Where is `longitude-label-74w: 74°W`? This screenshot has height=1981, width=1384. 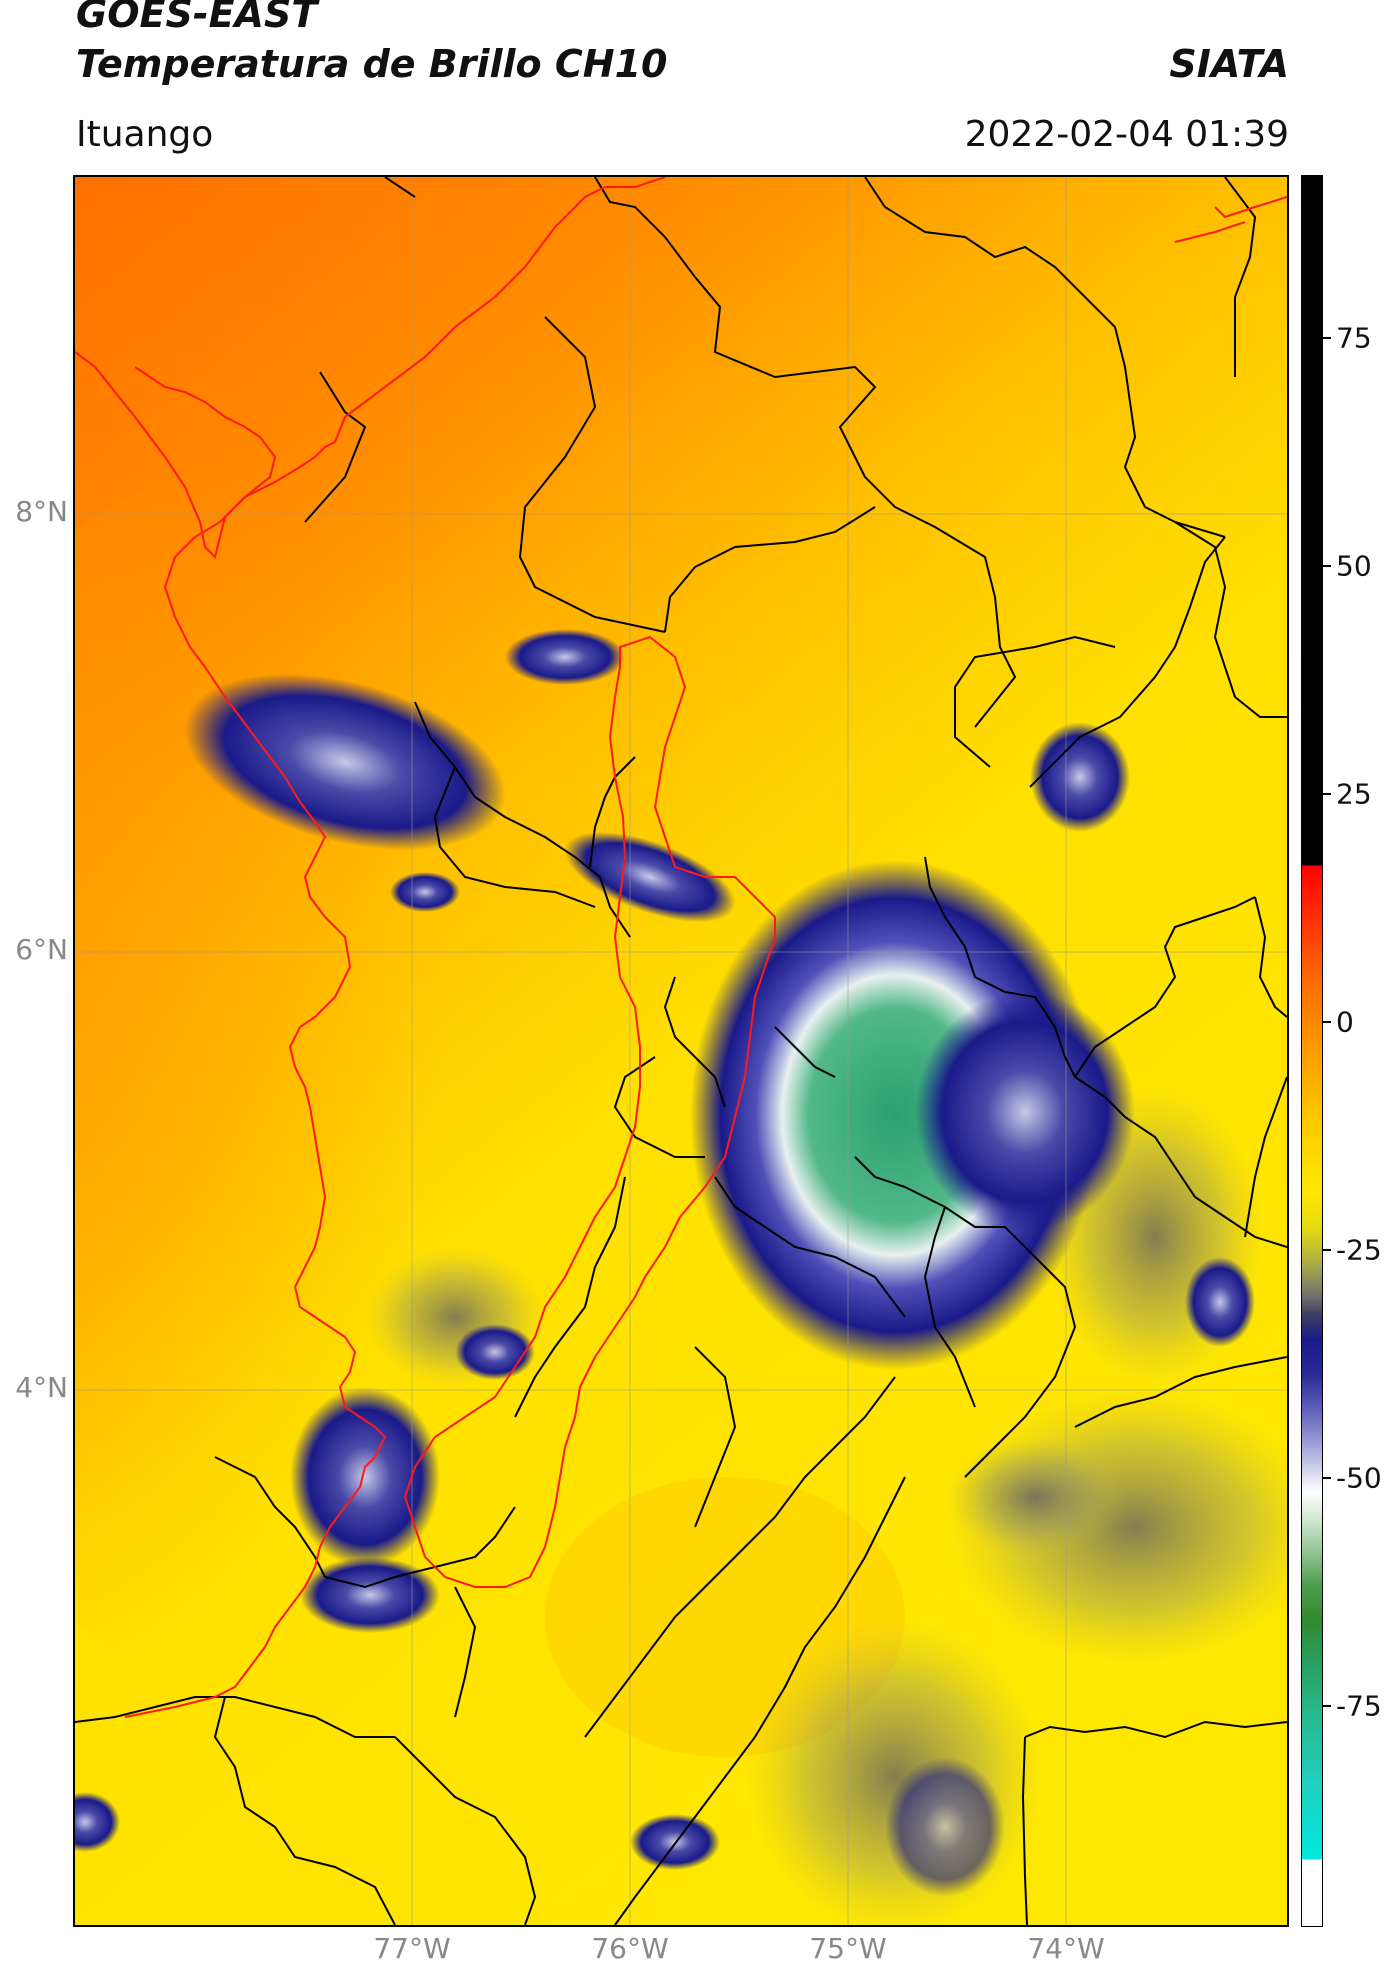 longitude-label-74w: 74°W is located at coordinates (1066, 1948).